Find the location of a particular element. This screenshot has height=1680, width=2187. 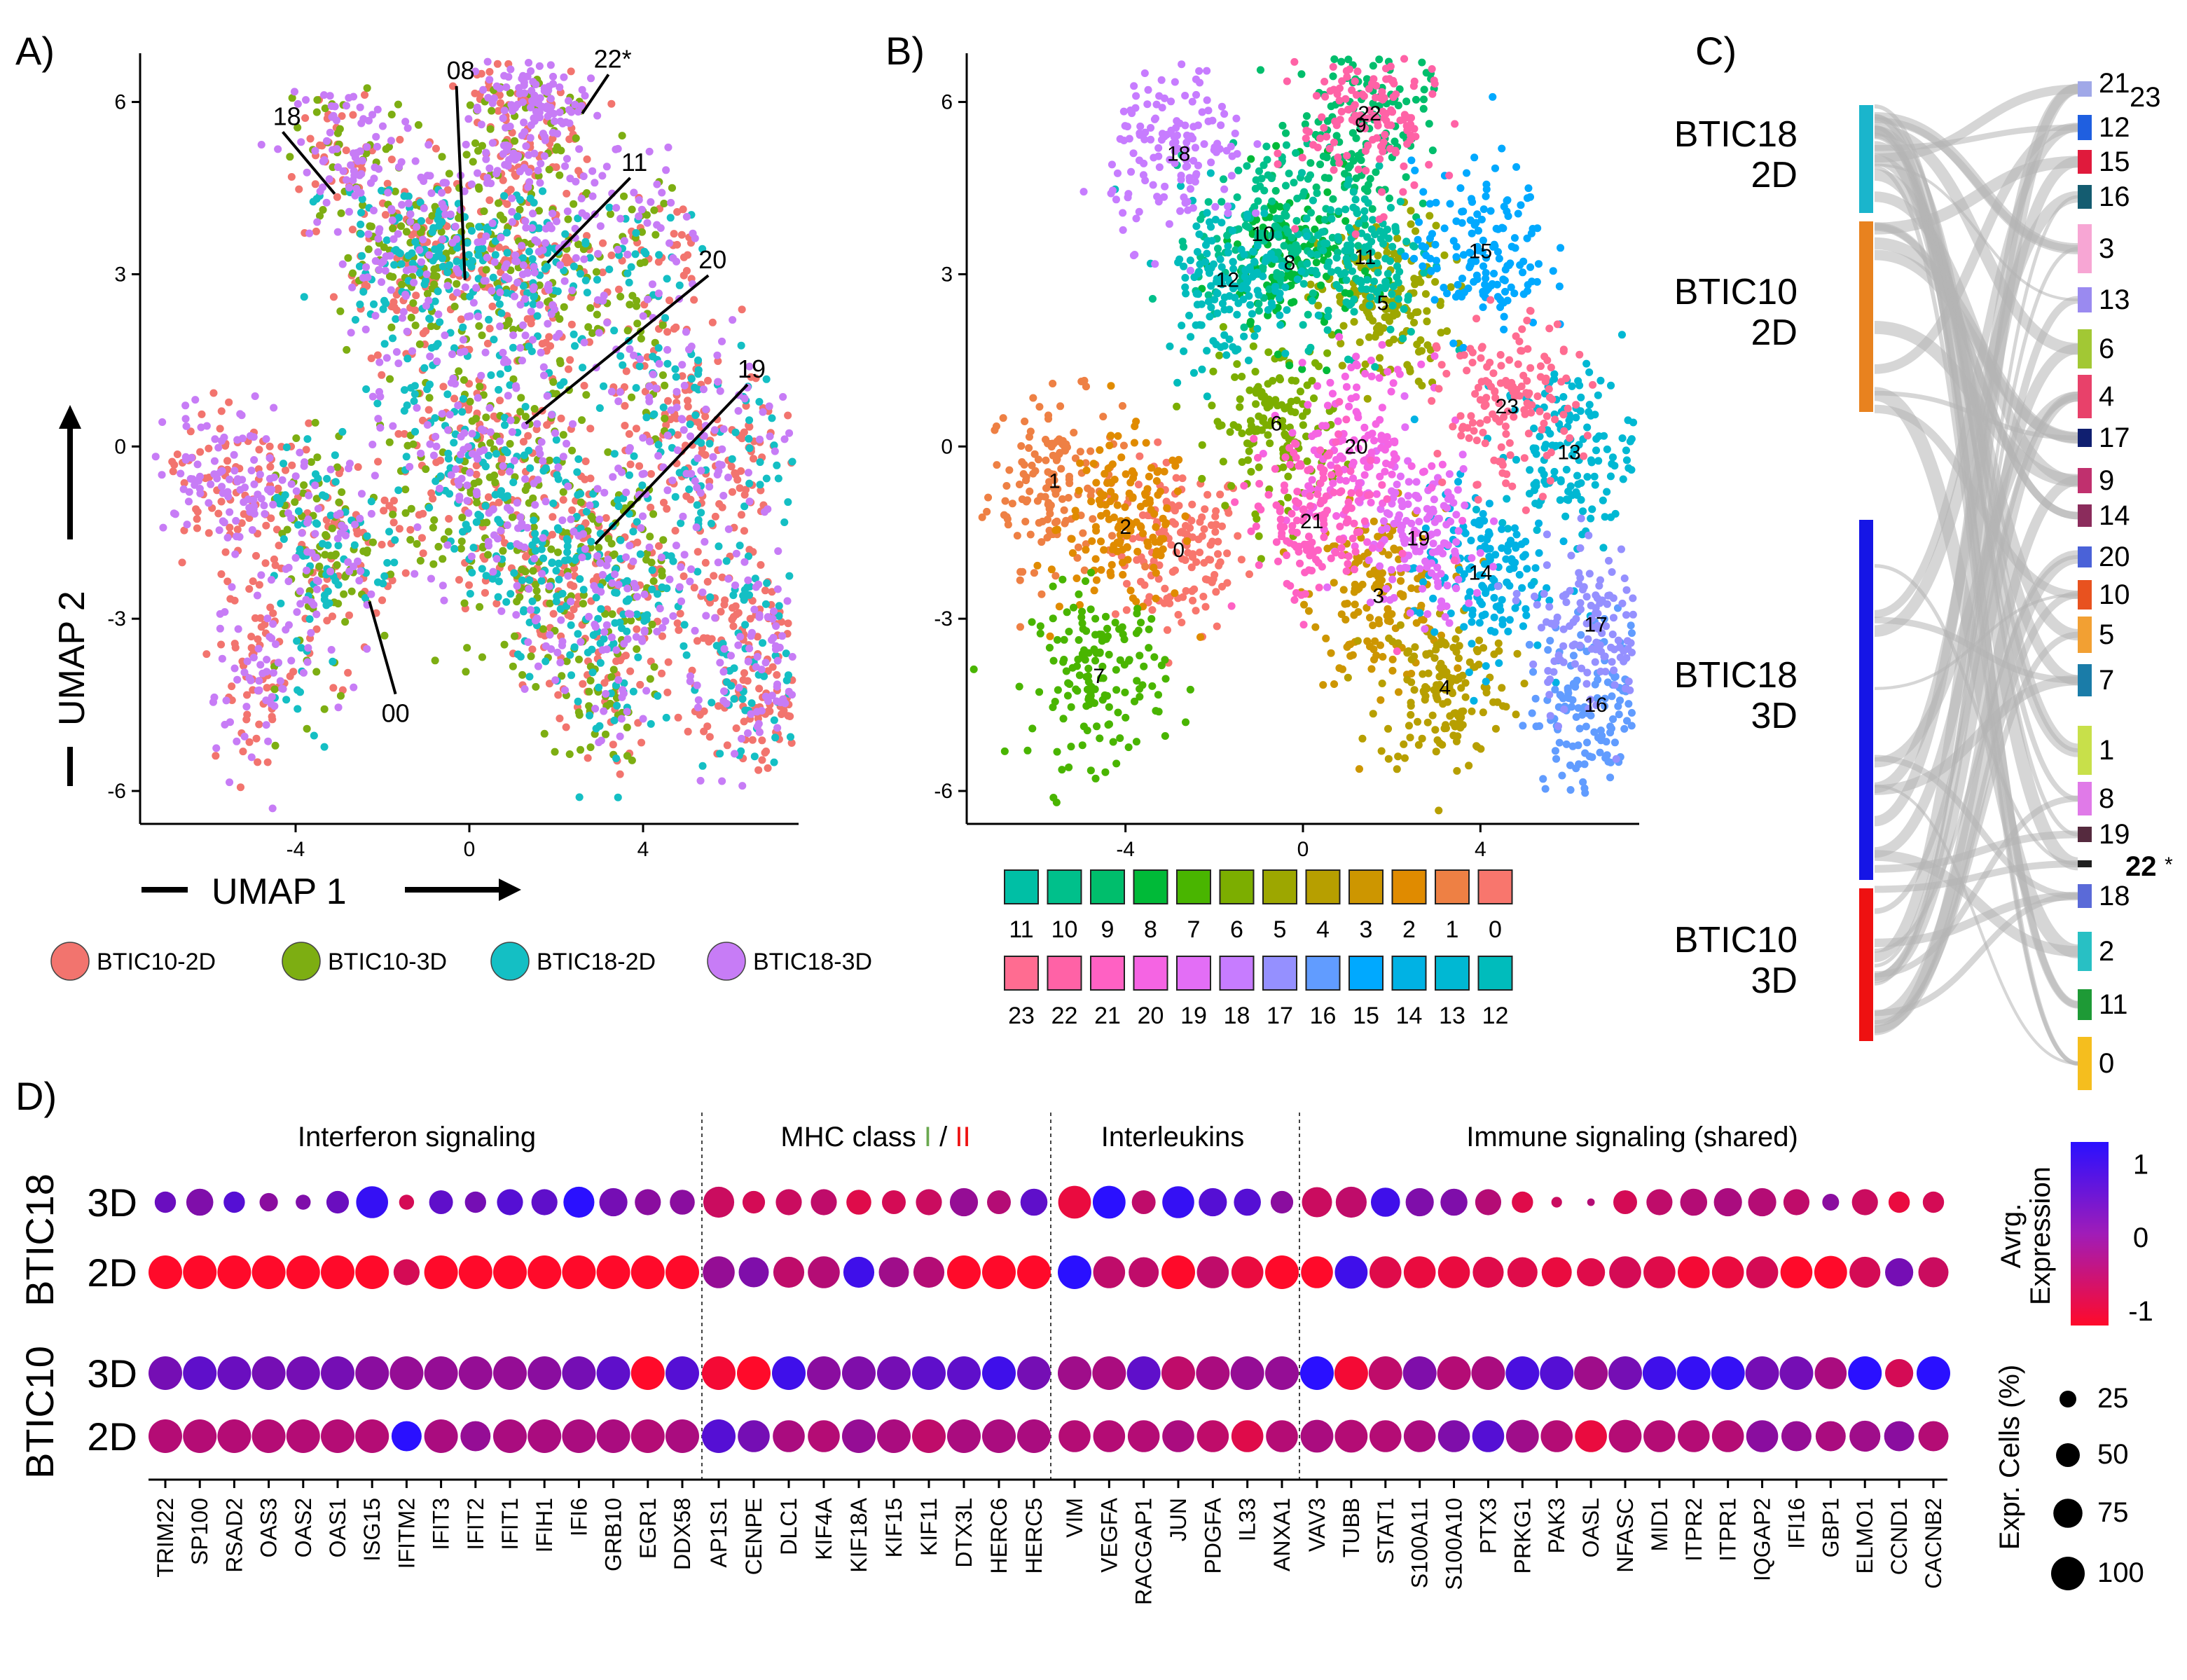

gene-label: VAV3 is located at coordinates (1317, 1525).